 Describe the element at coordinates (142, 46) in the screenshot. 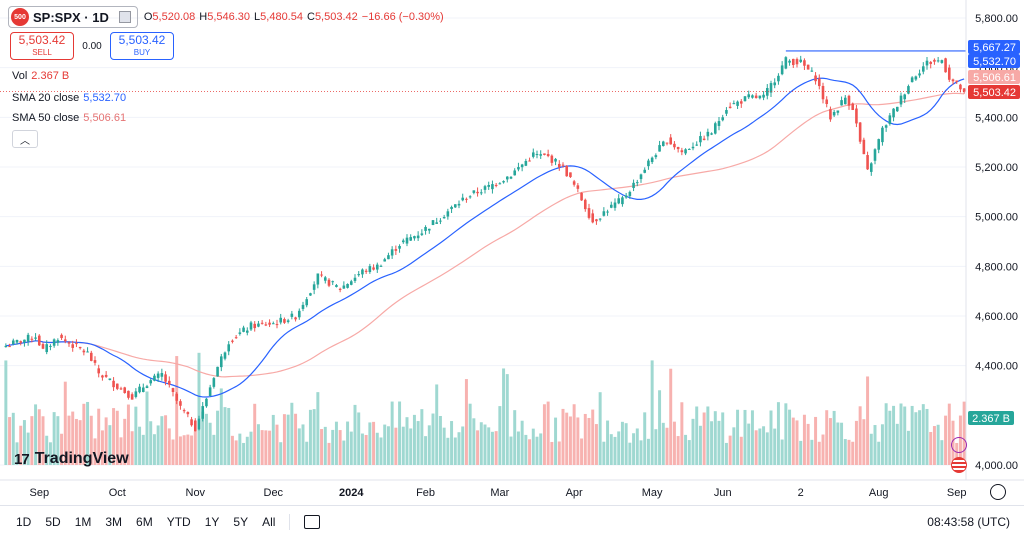

I see `buy-button: 5,503.42 BUY` at that location.